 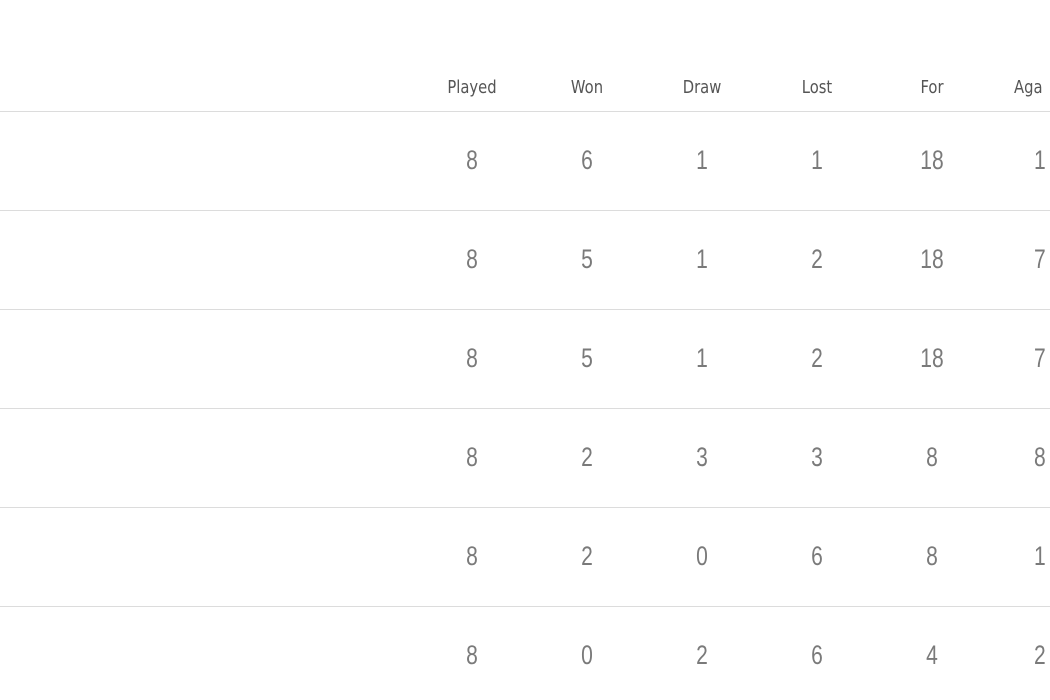 What do you see at coordinates (702, 87) in the screenshot?
I see `column-header: Draw` at bounding box center [702, 87].